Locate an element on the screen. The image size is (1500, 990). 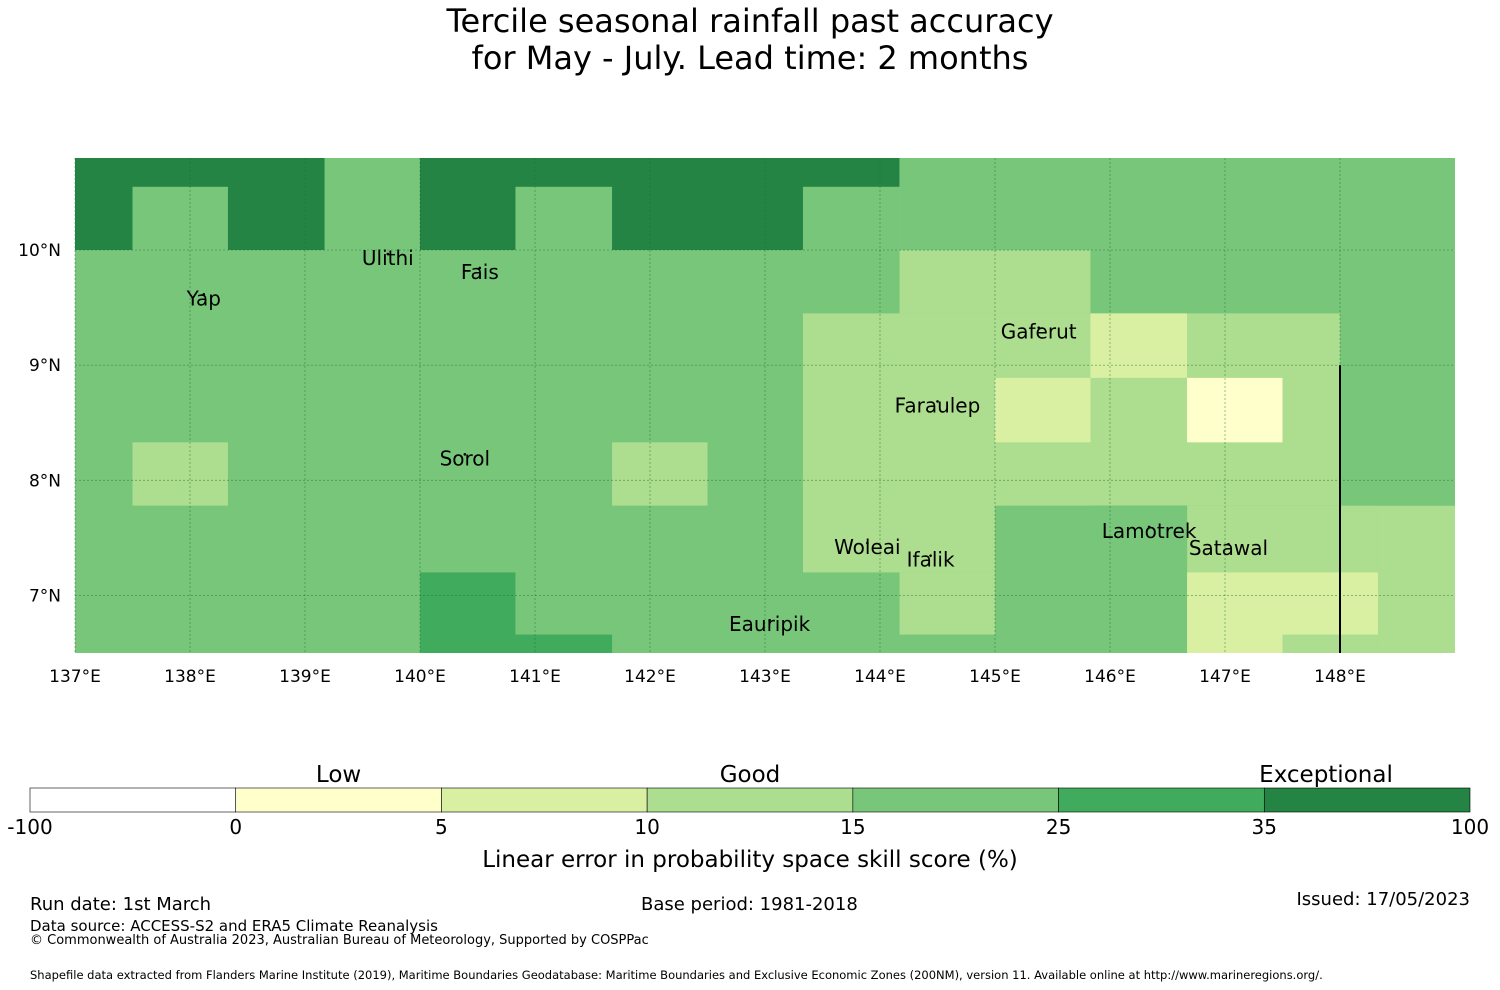
colorbar-tick-label: -100 is located at coordinates (29, 827).